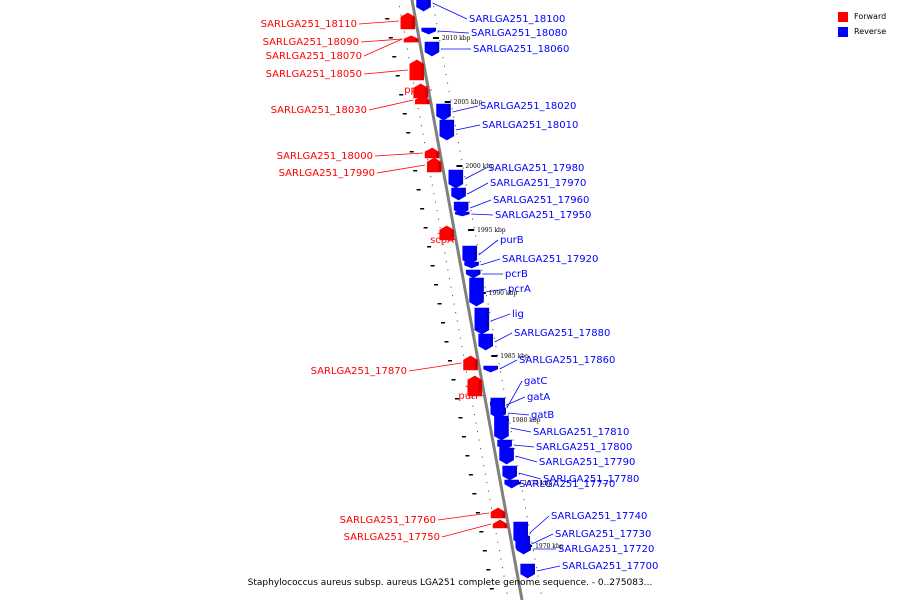 Image resolution: width=900 pixels, height=600 pixels. I want to click on gene-label: SARLGA251_17760, so click(388, 520).